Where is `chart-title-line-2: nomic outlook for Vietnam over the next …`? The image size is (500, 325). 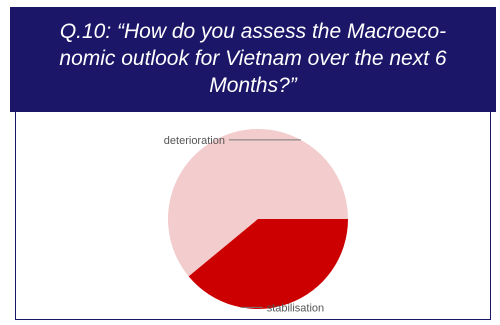
chart-title-line-2: nomic outlook for Vietnam over the next … is located at coordinates (253, 58).